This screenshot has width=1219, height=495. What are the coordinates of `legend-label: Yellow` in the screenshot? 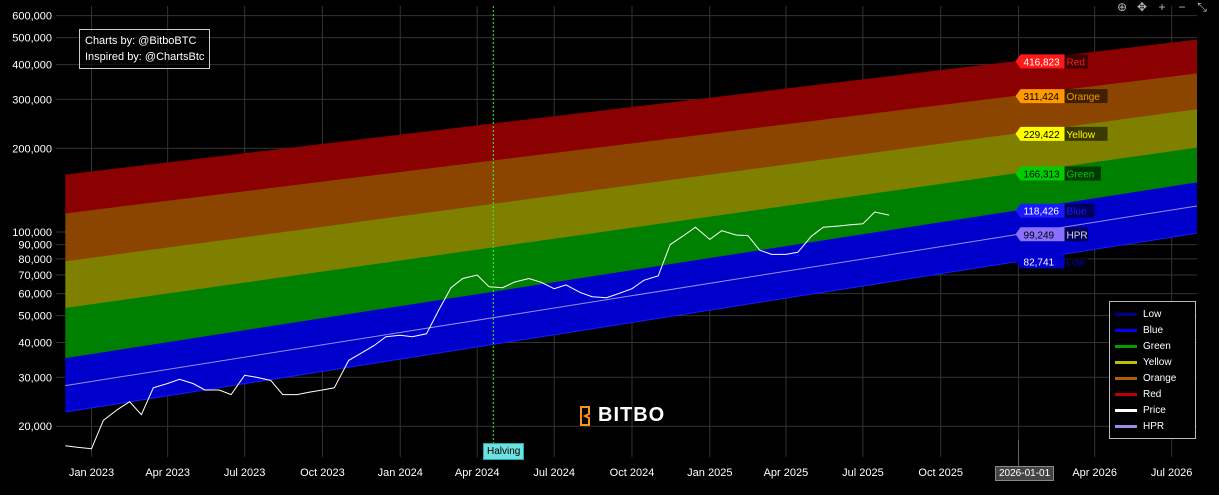 It's located at (1157, 362).